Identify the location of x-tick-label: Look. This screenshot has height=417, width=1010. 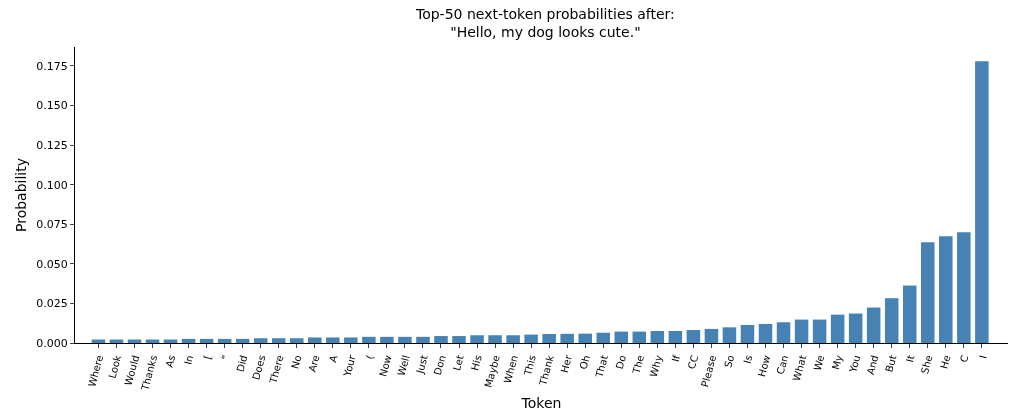
(115, 366).